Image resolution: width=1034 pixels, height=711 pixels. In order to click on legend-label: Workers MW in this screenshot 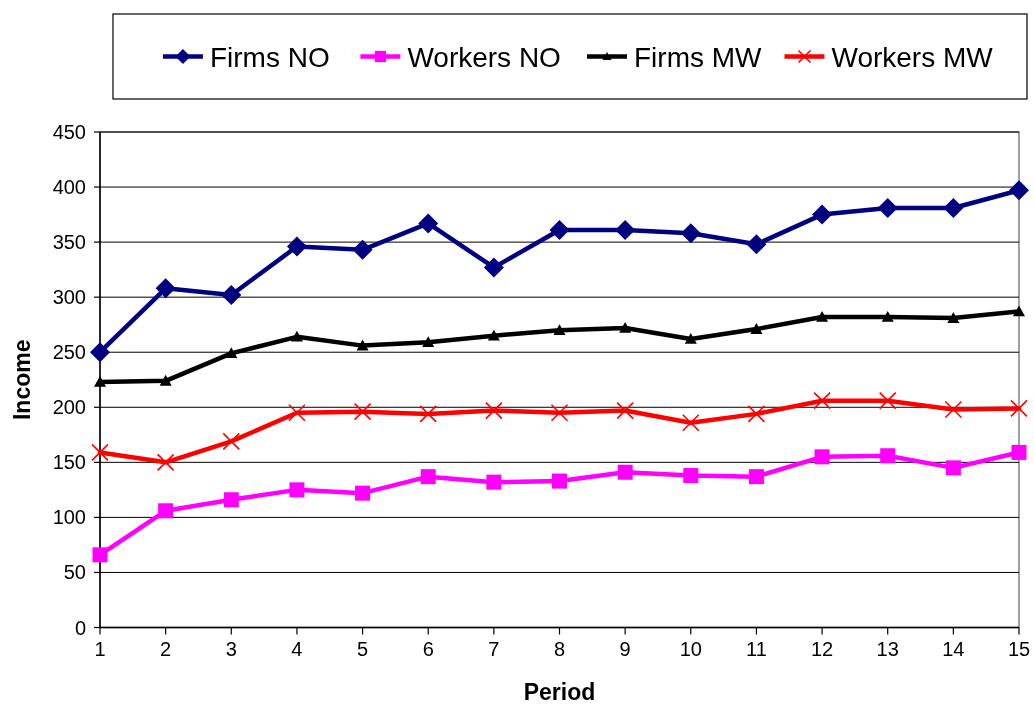, I will do `click(912, 57)`.